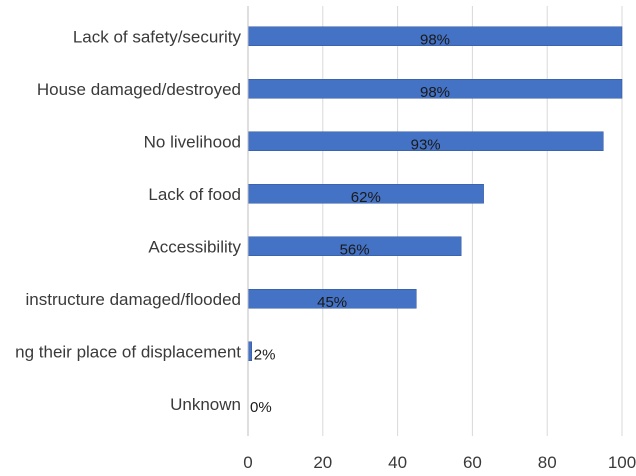 This screenshot has width=636, height=476. I want to click on x-axis-tick-labels: 0 20 40 60 80 100, so click(439, 462).